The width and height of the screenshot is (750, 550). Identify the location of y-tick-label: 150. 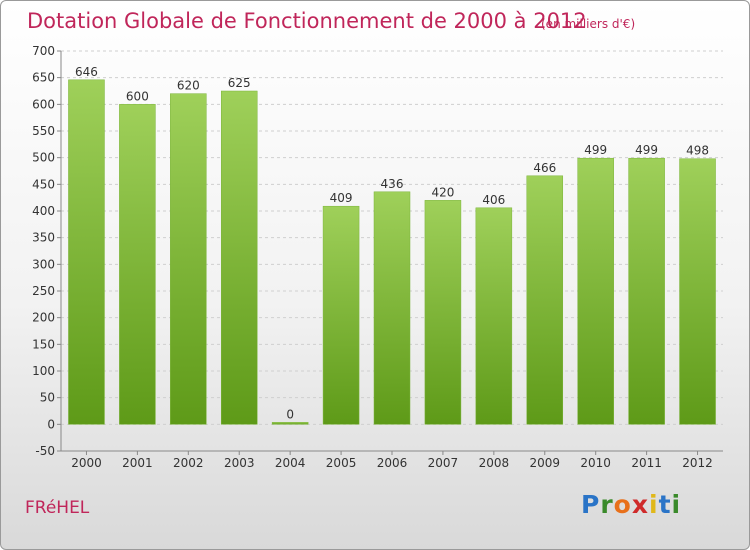
(43, 344).